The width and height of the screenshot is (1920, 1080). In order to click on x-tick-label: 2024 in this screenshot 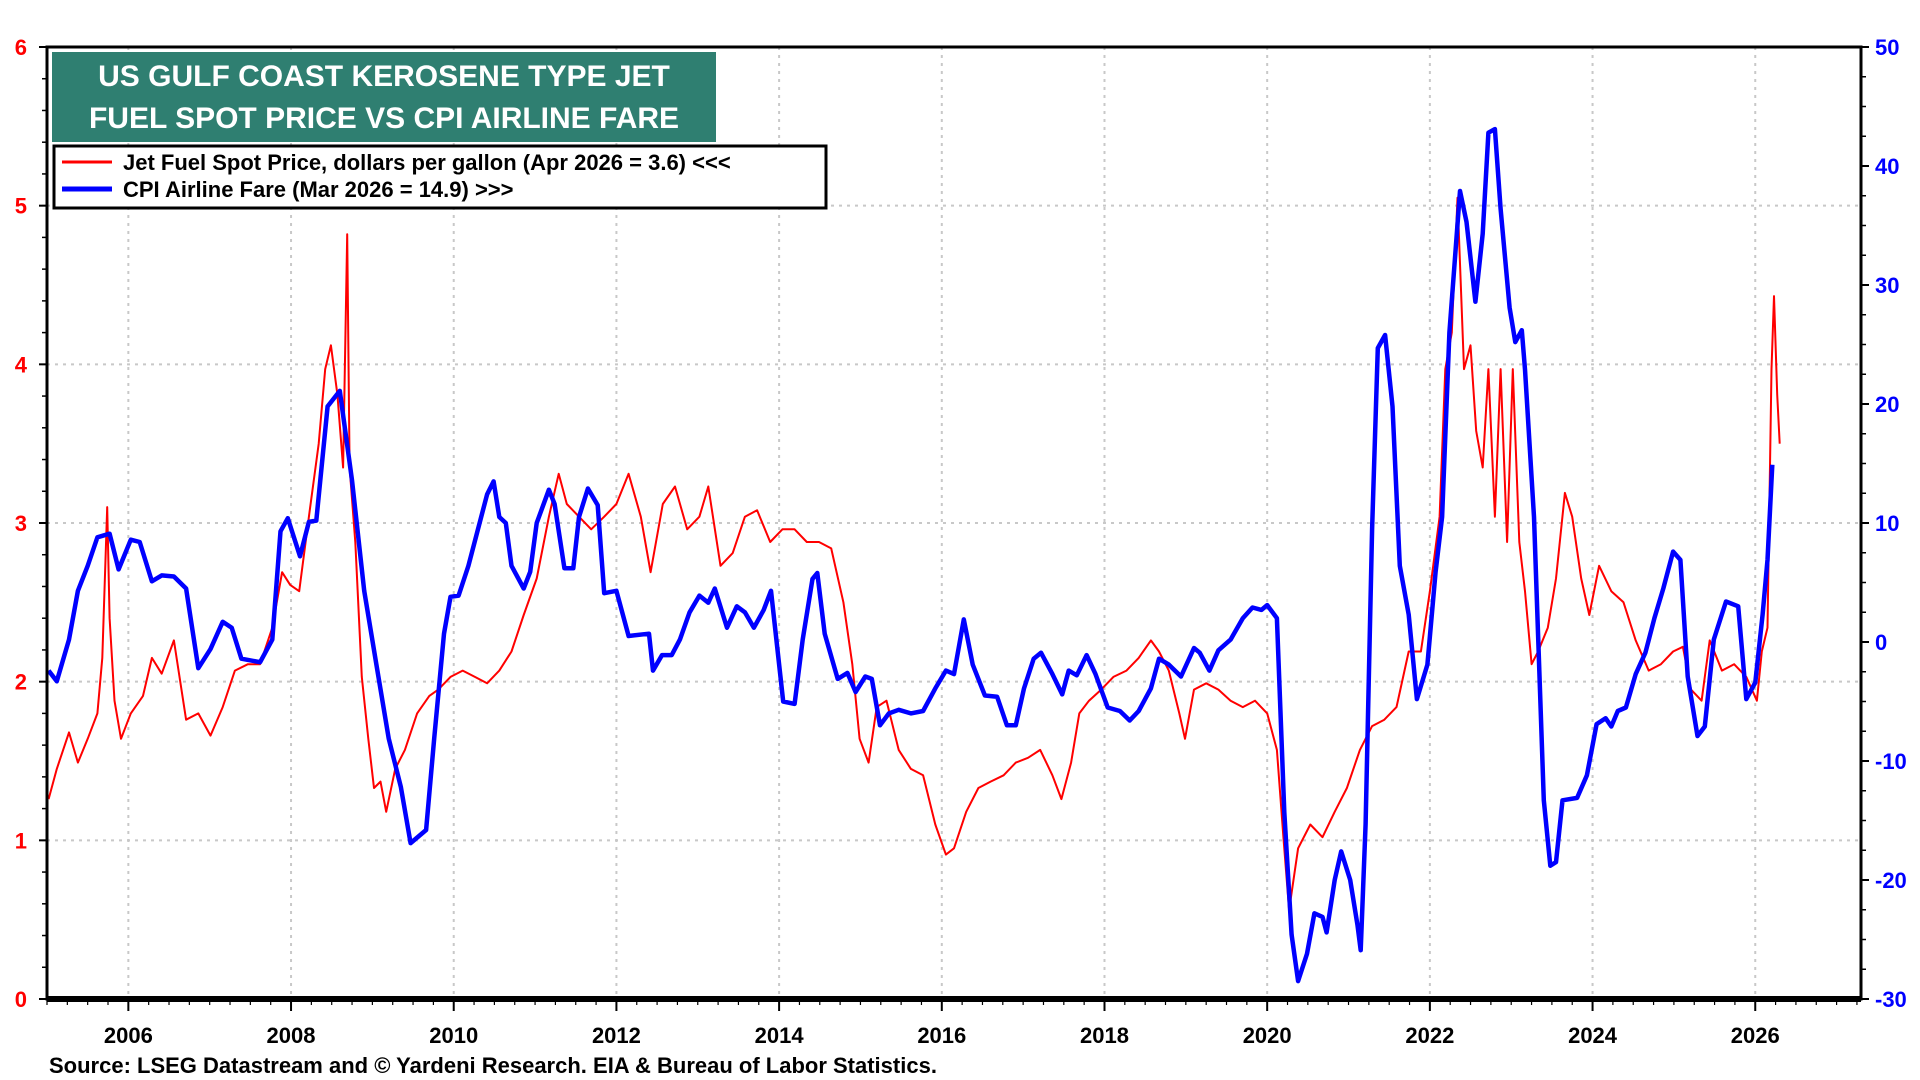, I will do `click(1593, 1035)`.